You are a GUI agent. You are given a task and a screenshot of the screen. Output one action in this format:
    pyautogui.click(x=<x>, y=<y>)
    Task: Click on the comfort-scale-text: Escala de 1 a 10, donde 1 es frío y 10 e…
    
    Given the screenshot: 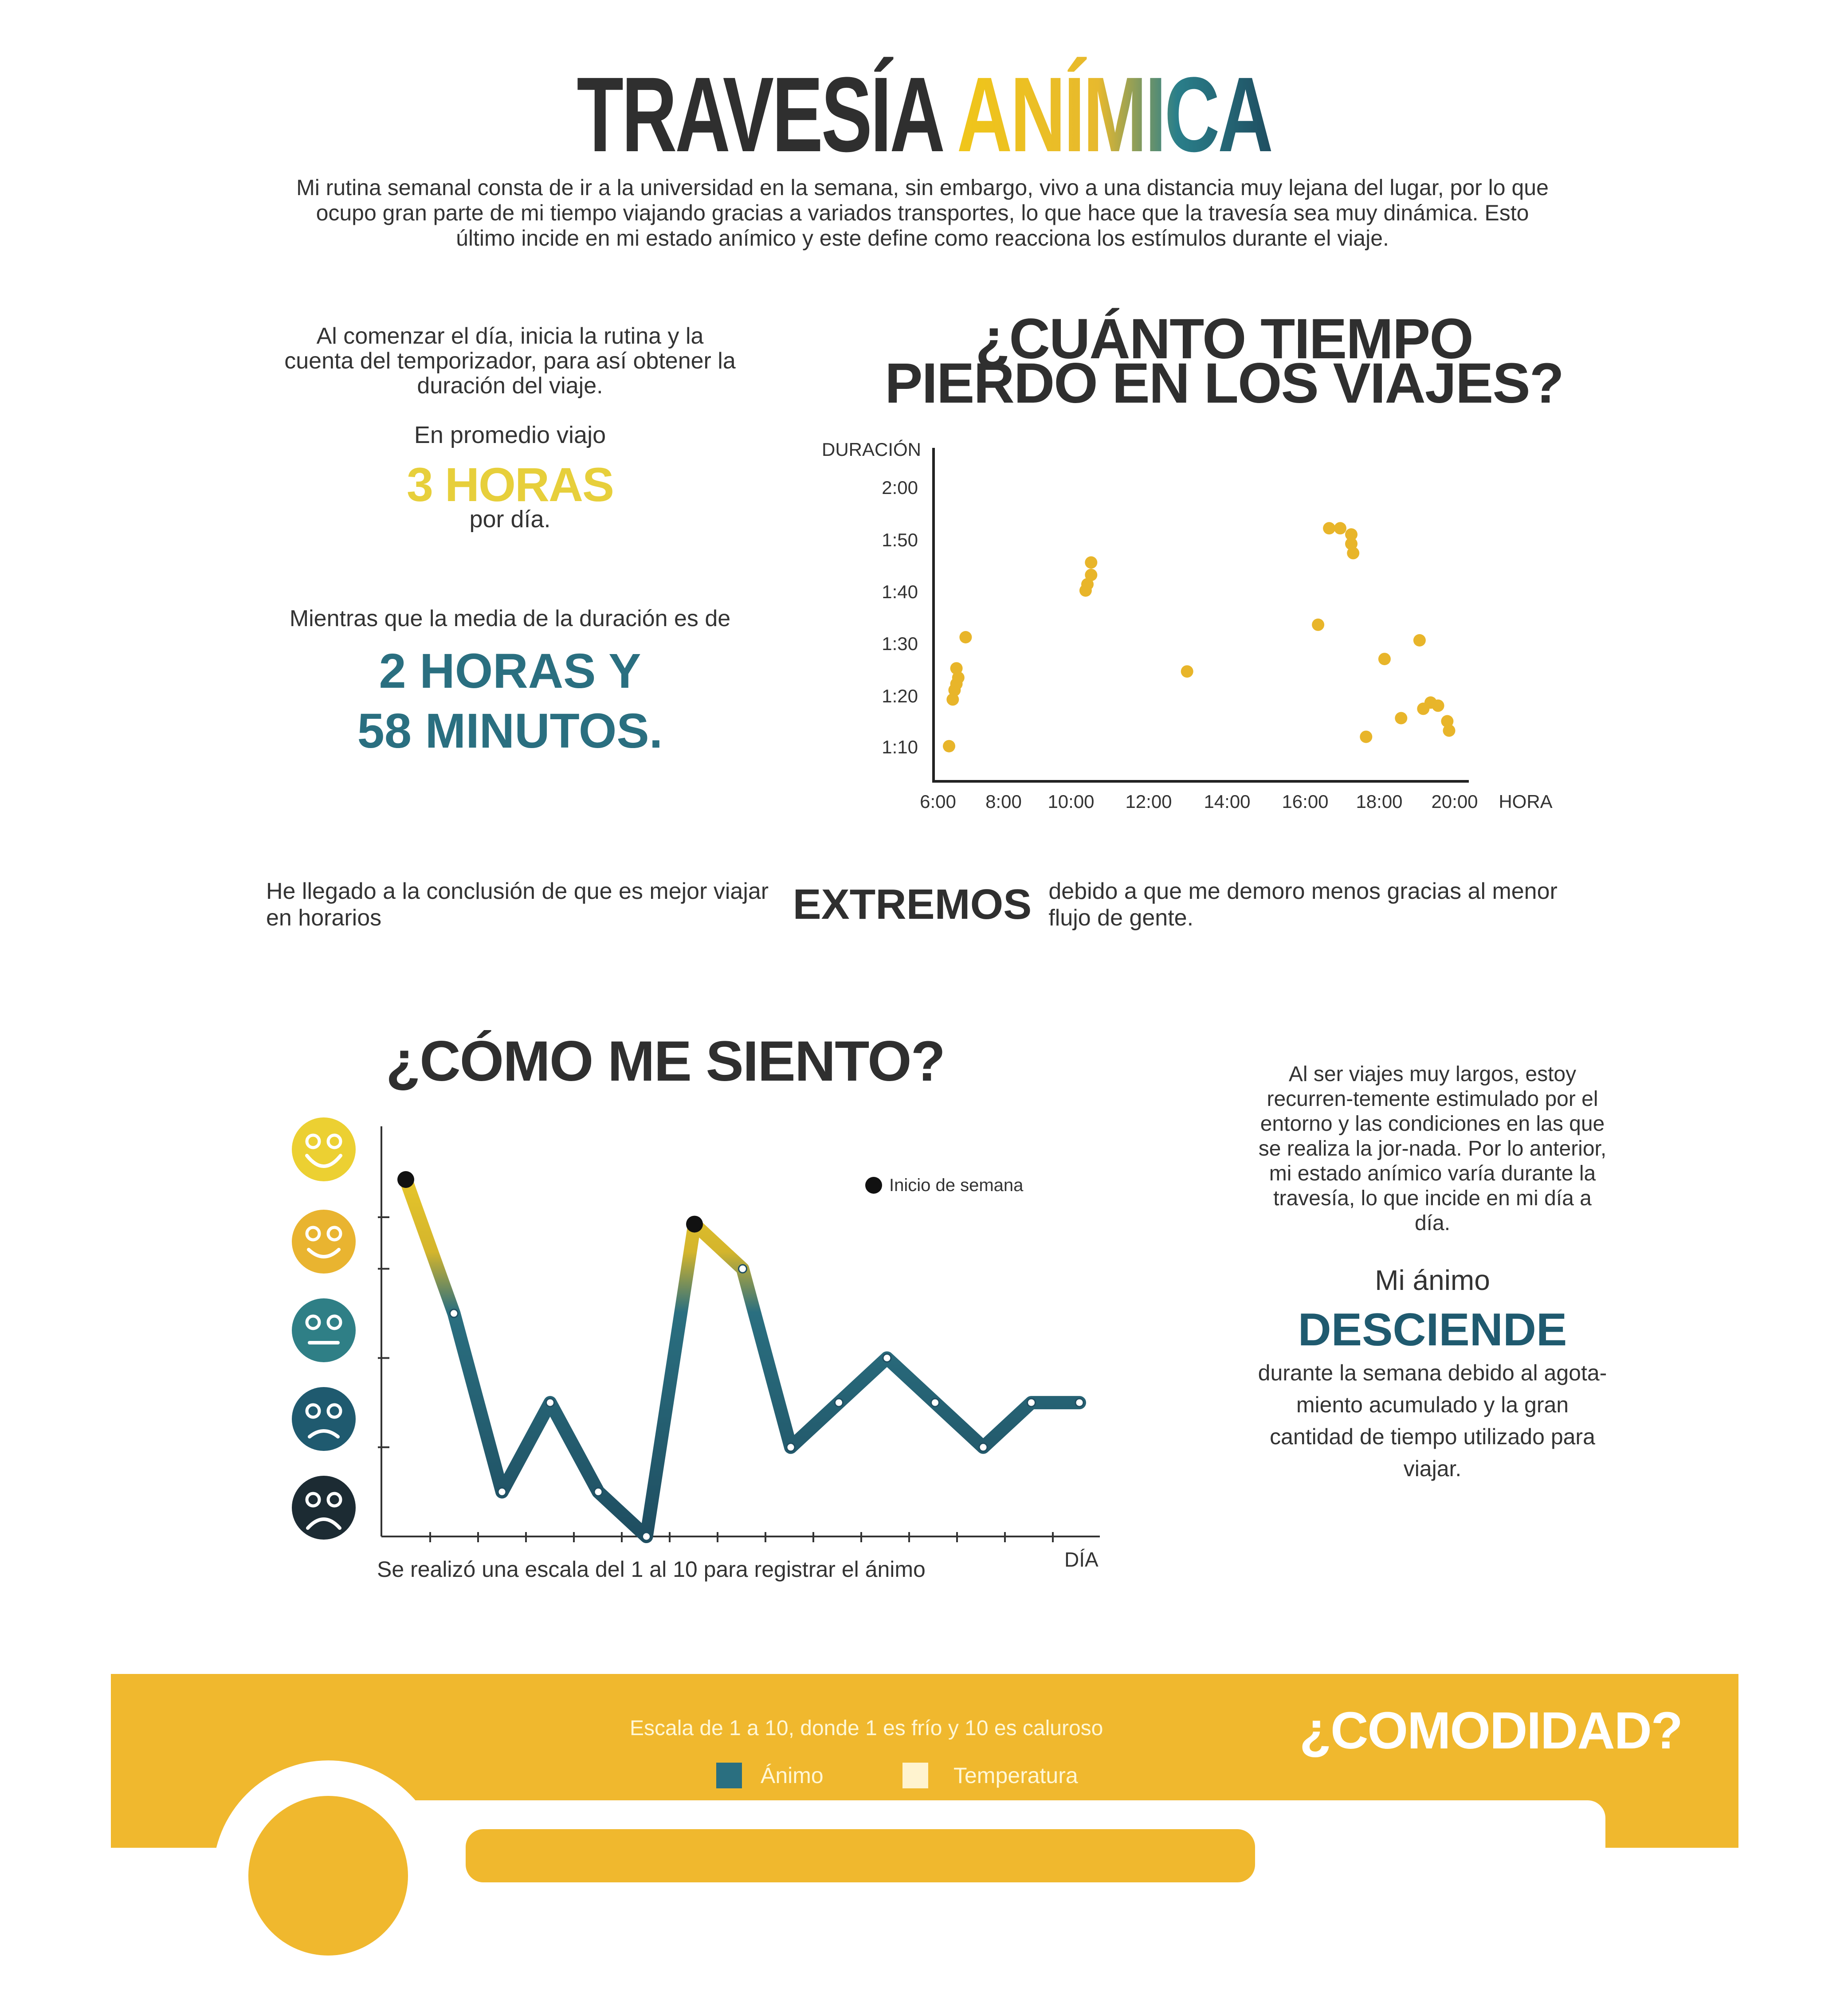 What is the action you would take?
    pyautogui.click(x=866, y=1728)
    